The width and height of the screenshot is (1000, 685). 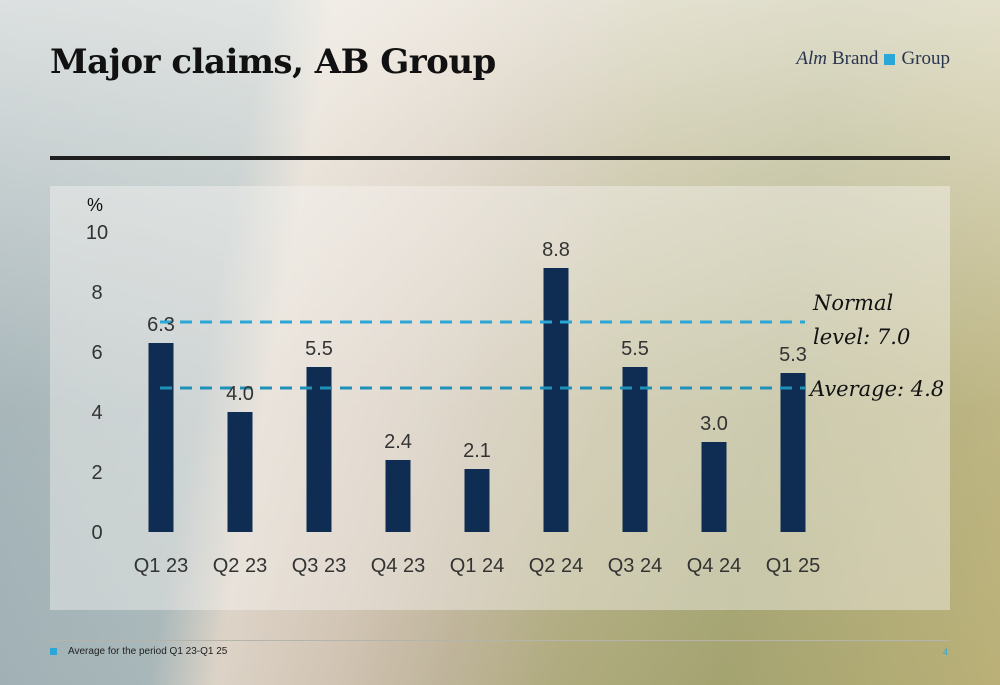 What do you see at coordinates (148, 651) in the screenshot?
I see `footnote-text: Average for the period Q1 23-Q1 25` at bounding box center [148, 651].